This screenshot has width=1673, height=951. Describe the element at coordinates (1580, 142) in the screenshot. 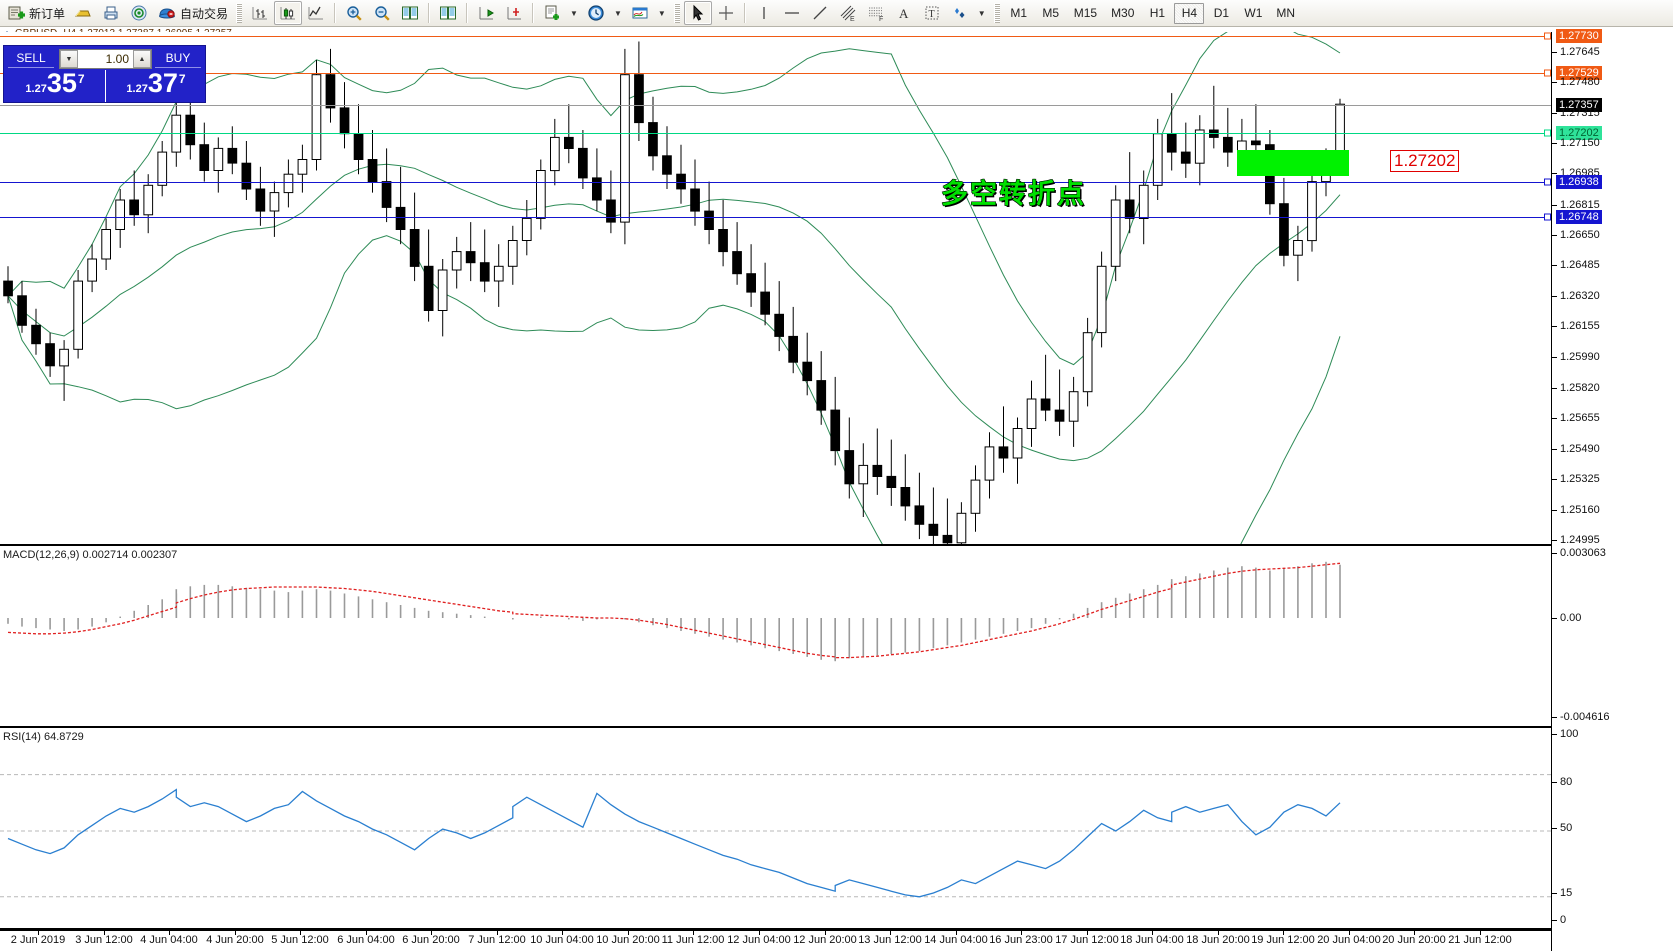

I see `price-tick-label: 1.27150` at that location.